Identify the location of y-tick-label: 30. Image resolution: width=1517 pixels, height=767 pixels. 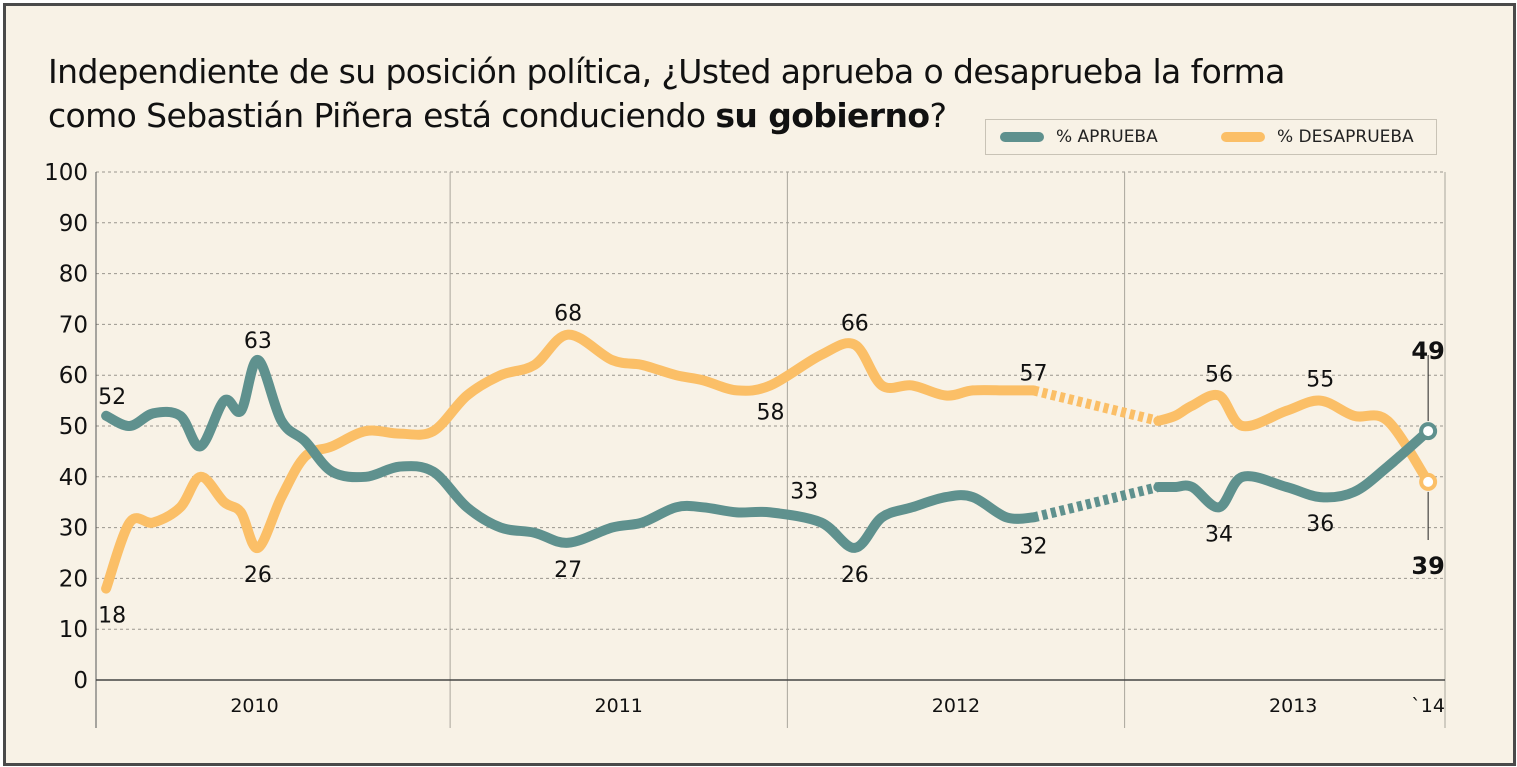
(73, 529).